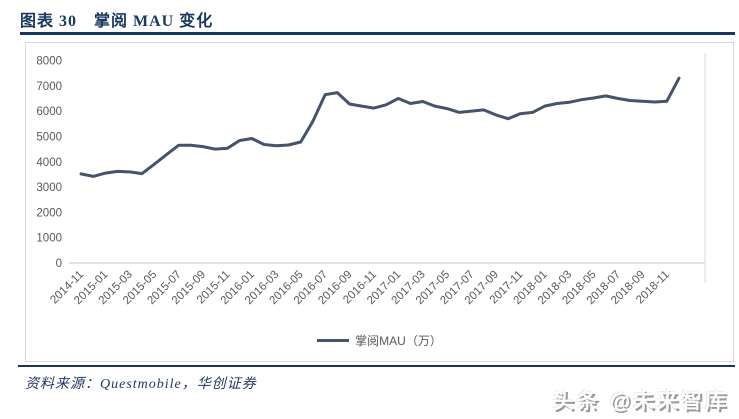  What do you see at coordinates (49, 62) in the screenshot?
I see `y-tick-label: 8000` at bounding box center [49, 62].